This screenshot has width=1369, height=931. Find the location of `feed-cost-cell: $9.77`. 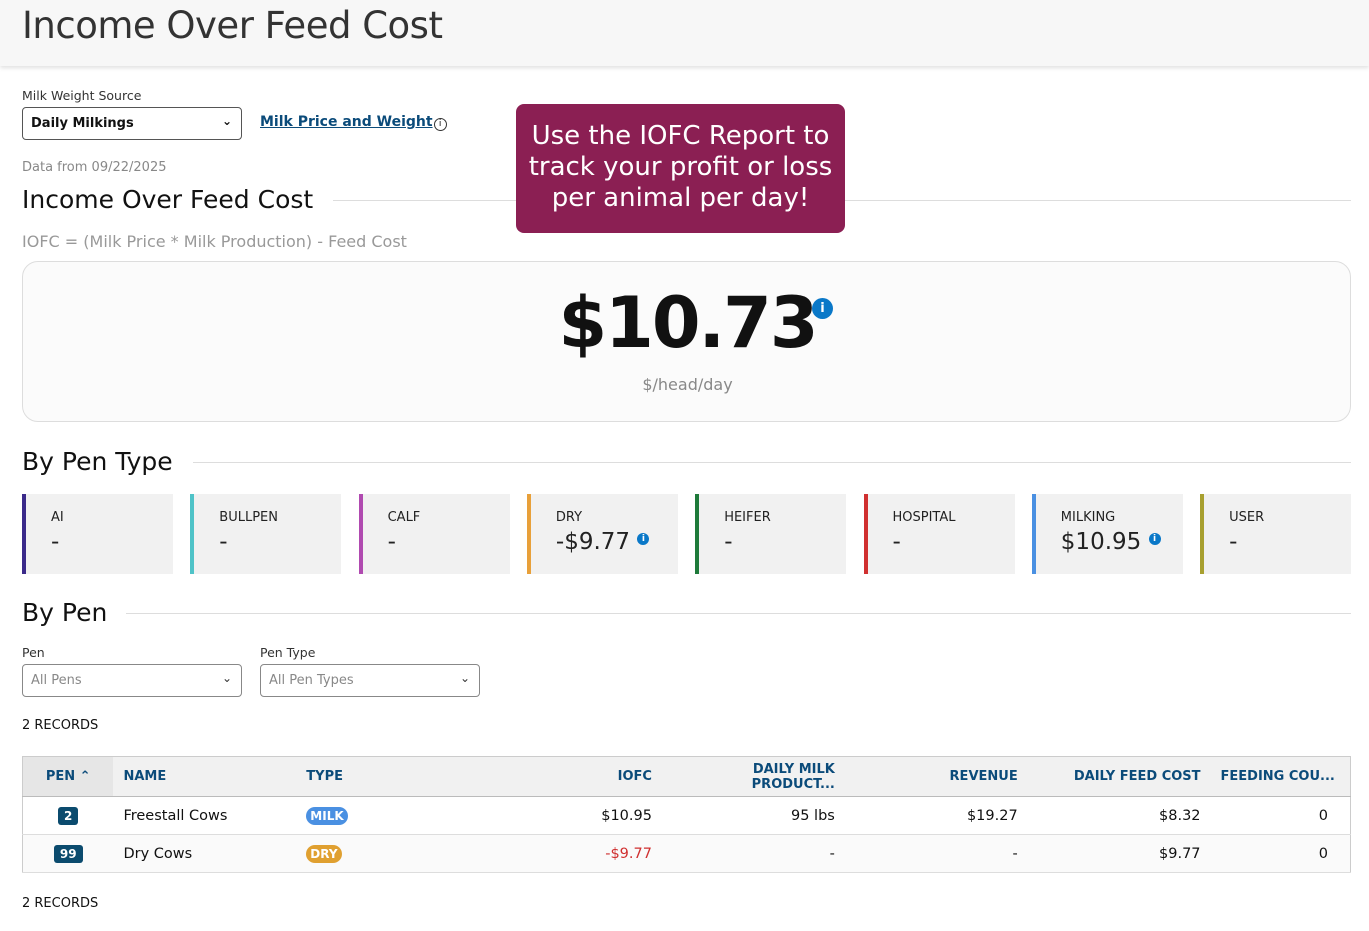

feed-cost-cell: $9.77 is located at coordinates (1119, 853).